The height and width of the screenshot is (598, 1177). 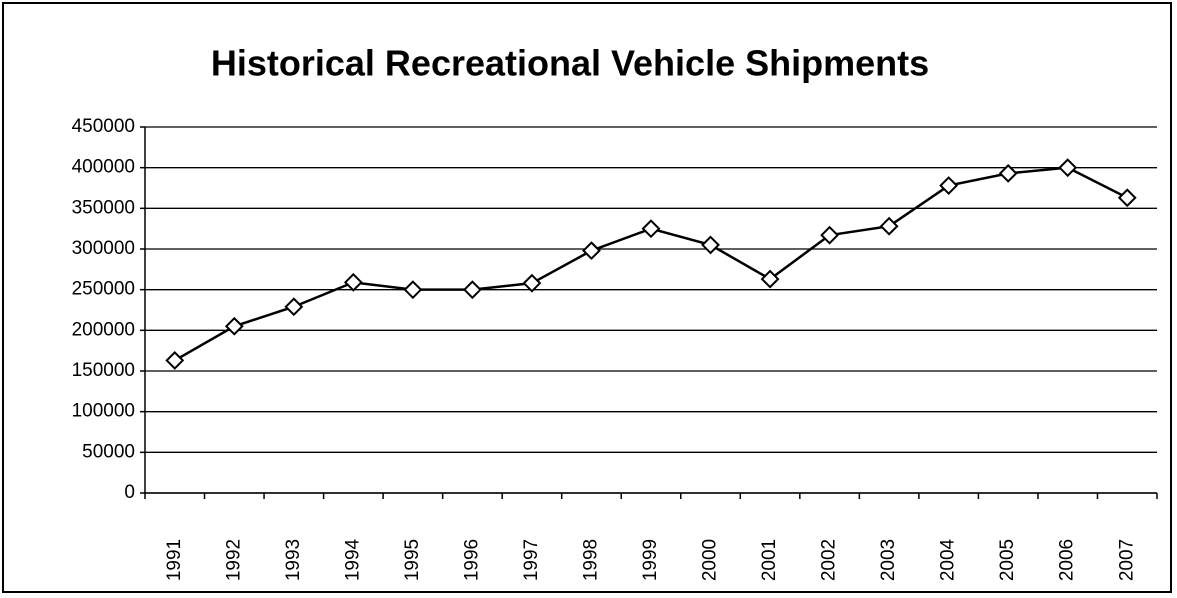 I want to click on y-tick-label: 150000, so click(x=103, y=370).